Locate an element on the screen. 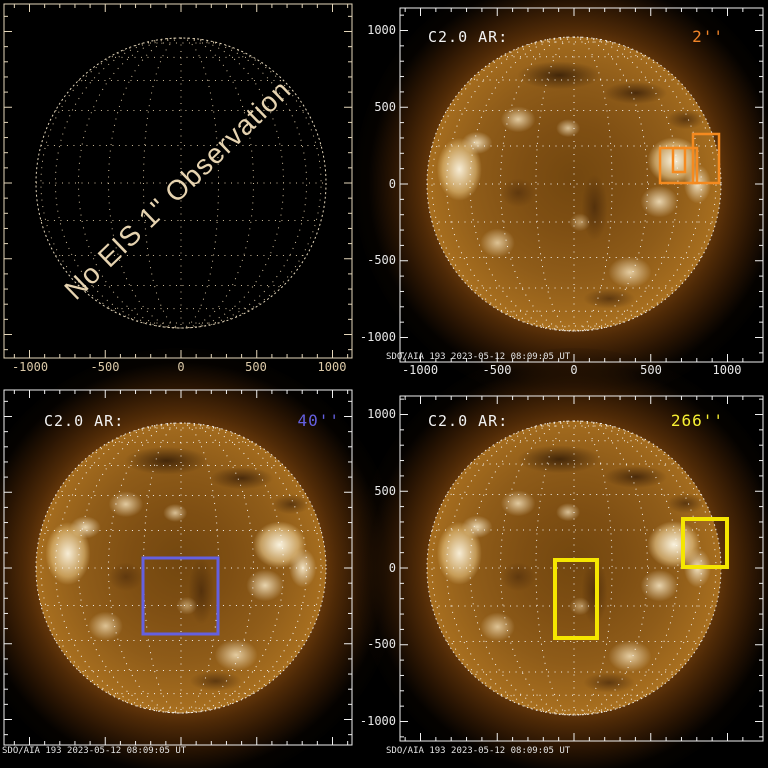 This screenshot has height=768, width=768. raster-width-label: 2'' is located at coordinates (708, 36).